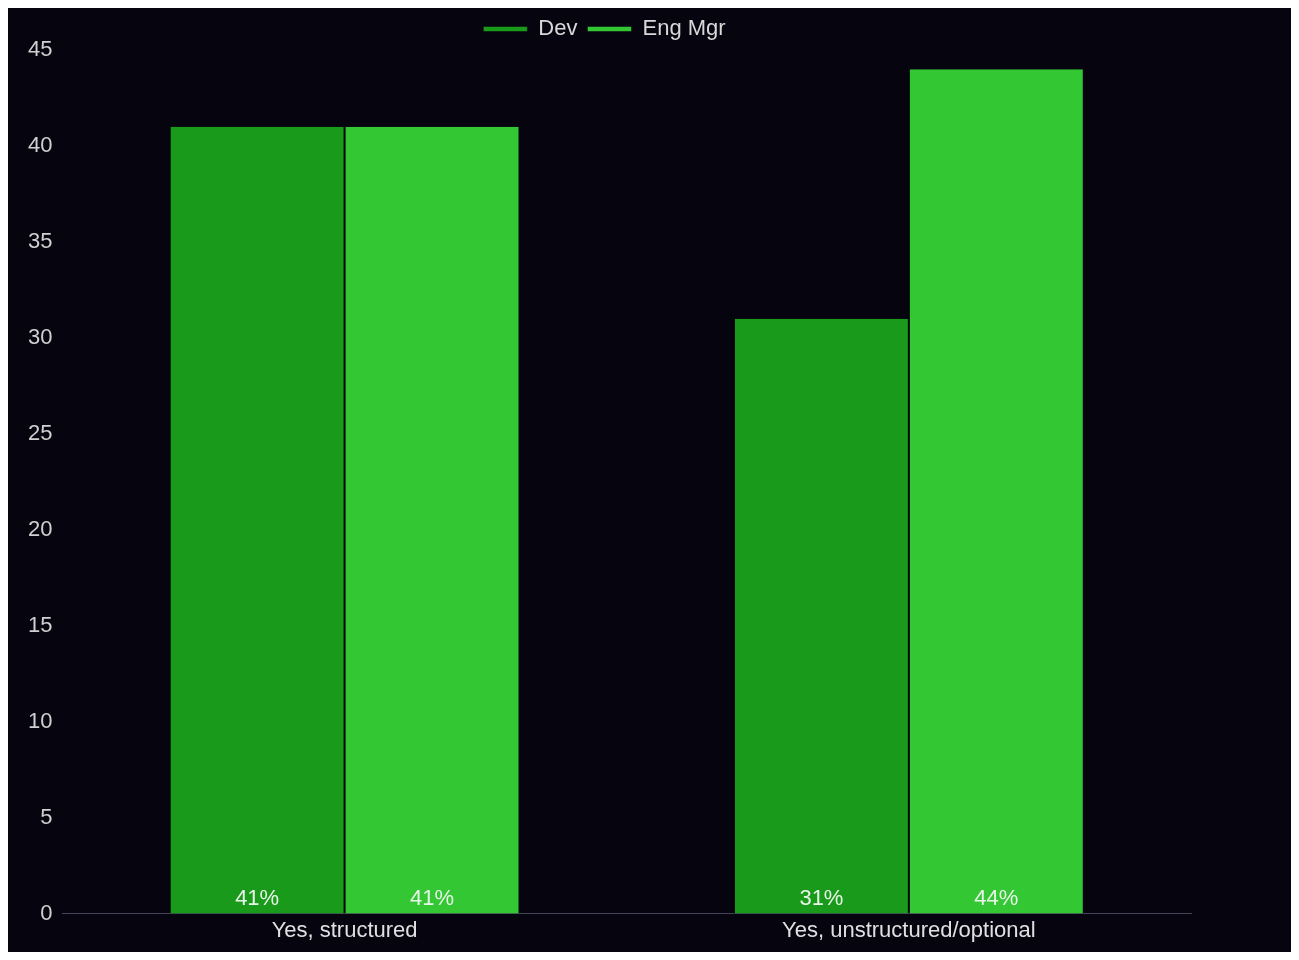 The width and height of the screenshot is (1299, 960). What do you see at coordinates (344, 929) in the screenshot?
I see `x-tick-label: Yes, structured` at bounding box center [344, 929].